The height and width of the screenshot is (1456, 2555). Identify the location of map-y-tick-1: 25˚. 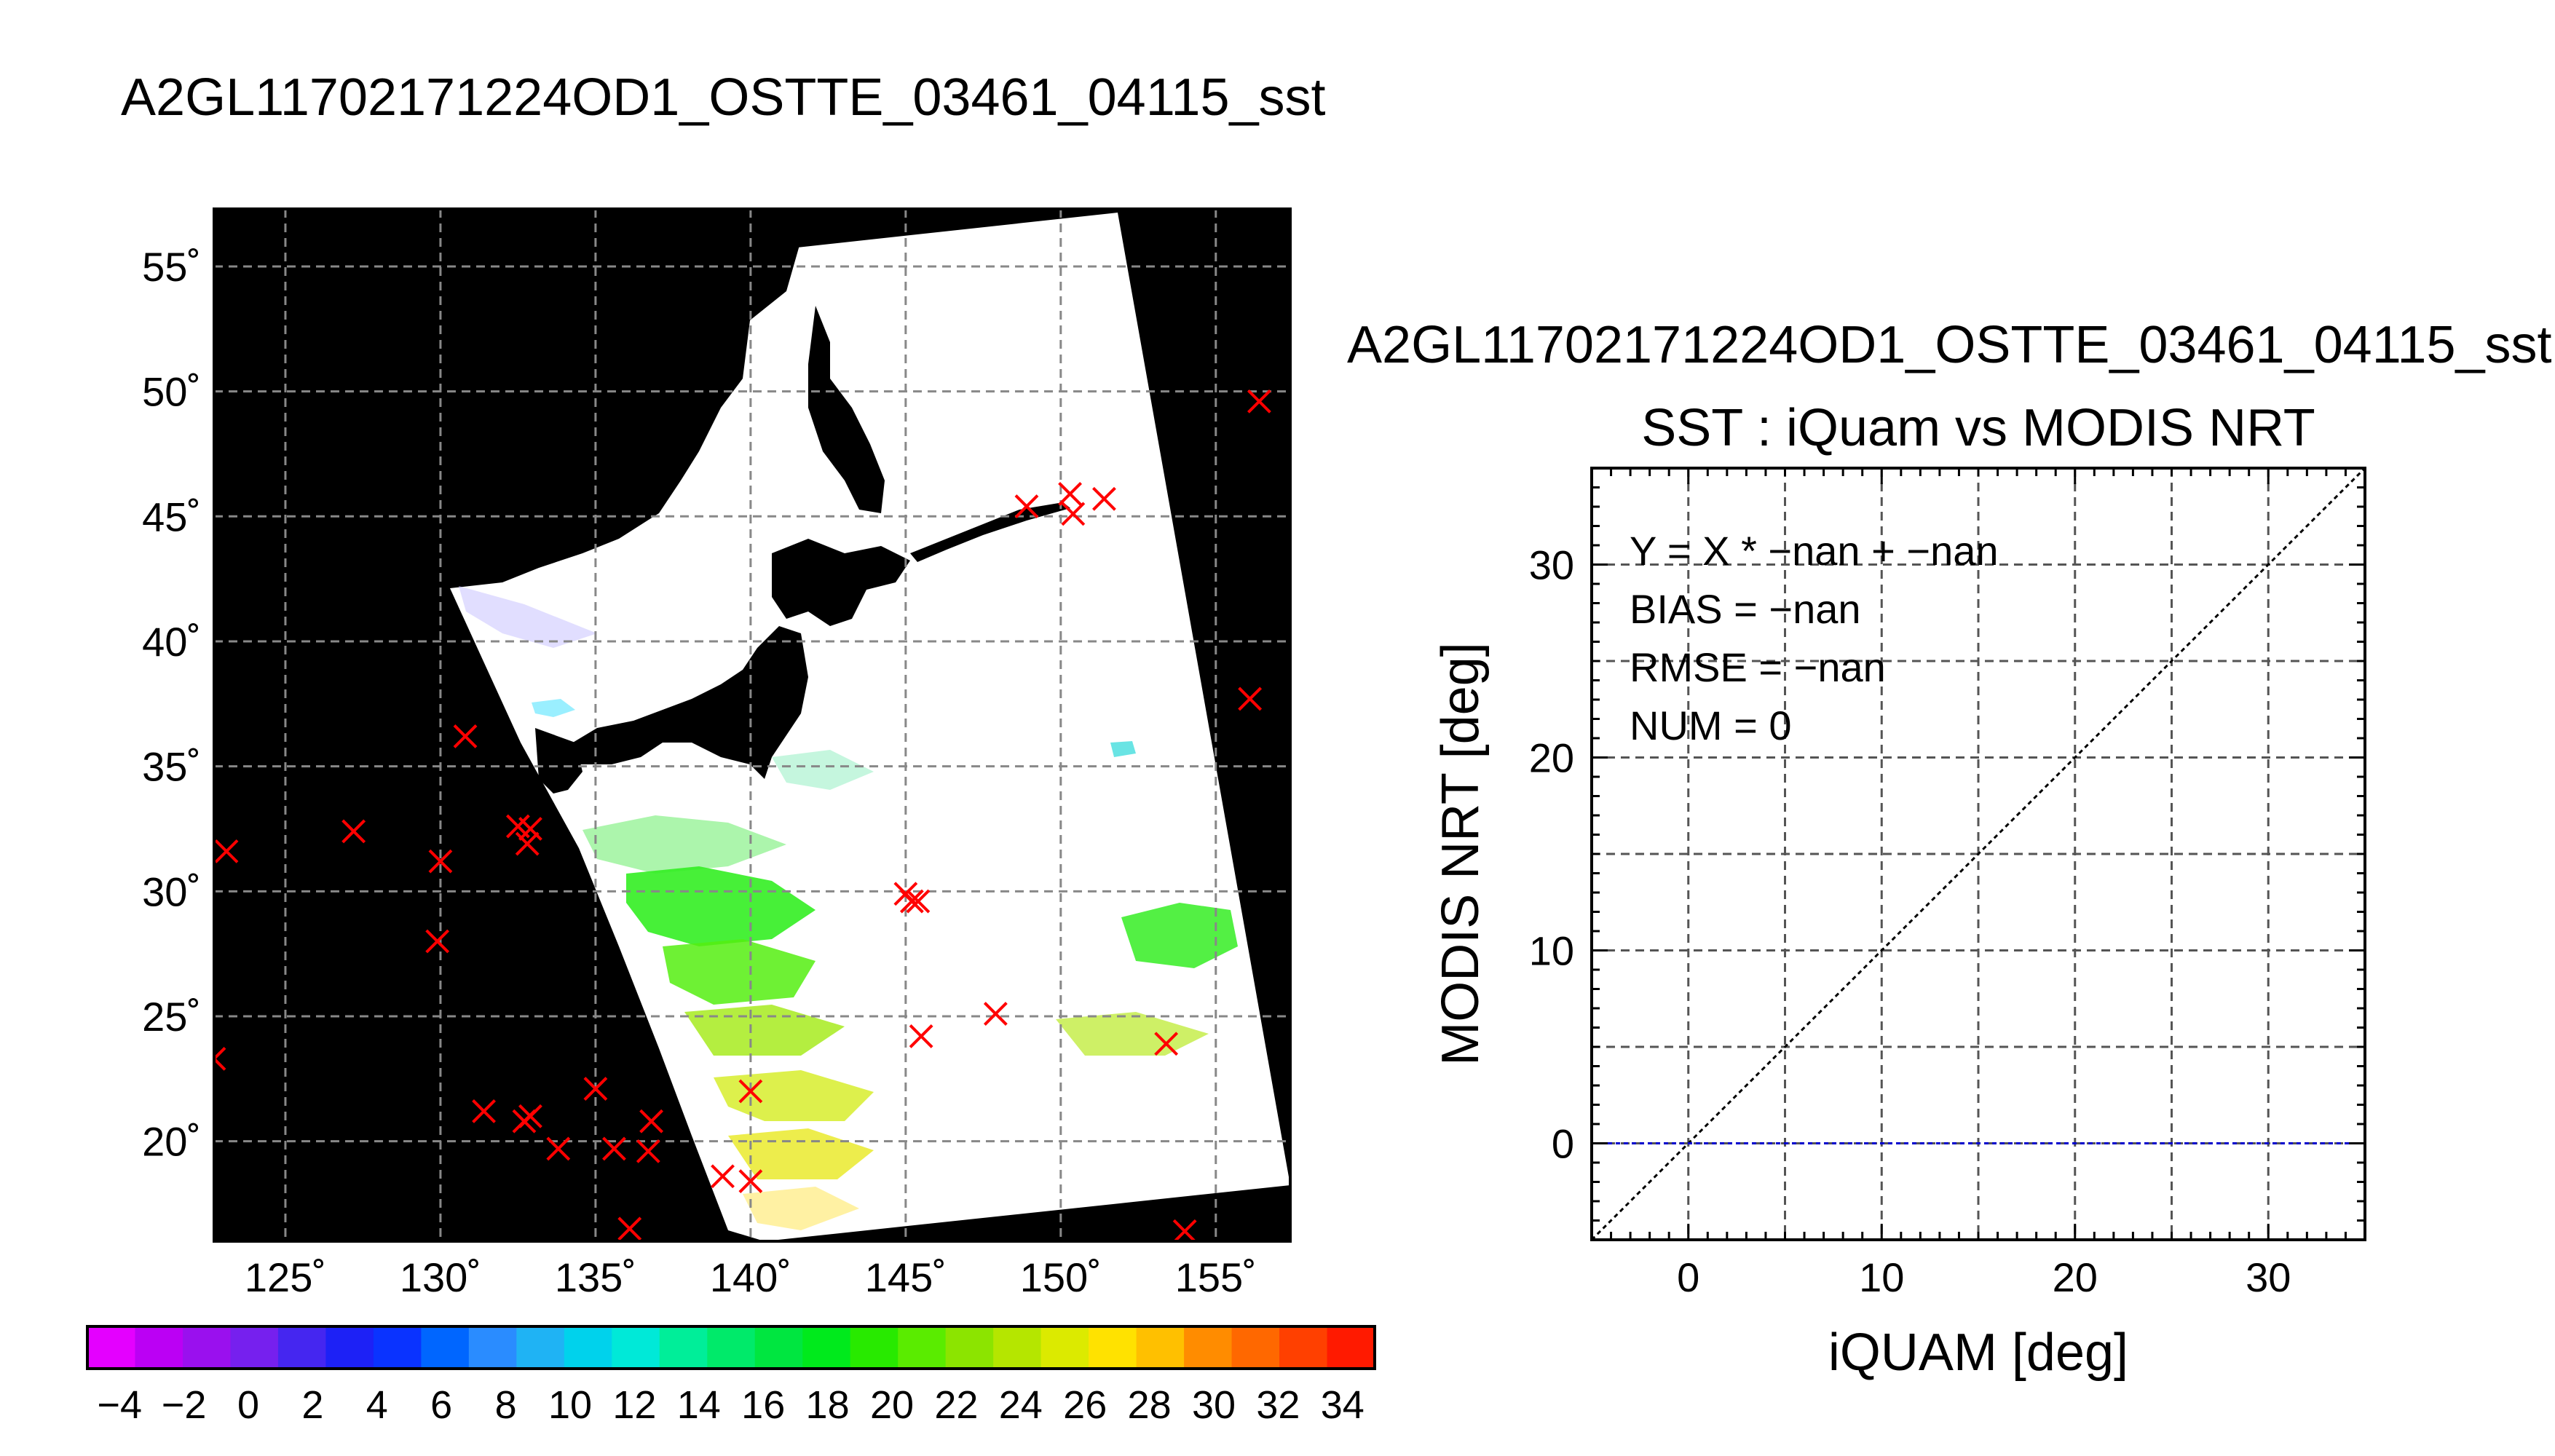
(171, 1017).